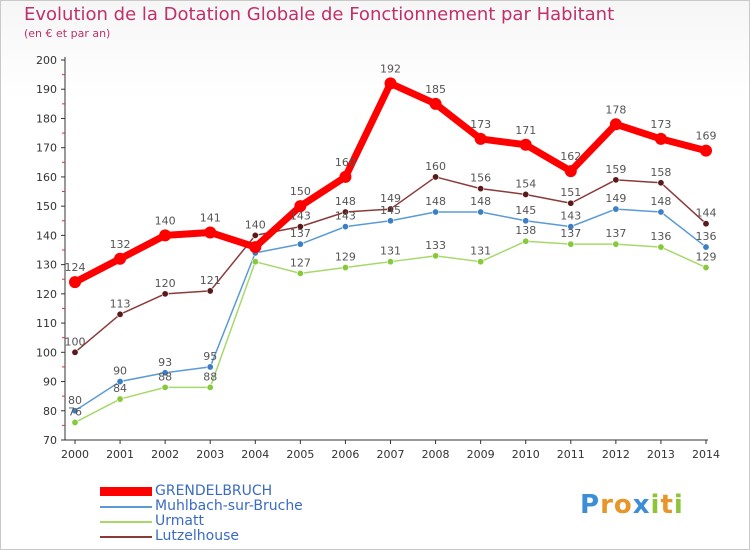 The height and width of the screenshot is (550, 750). What do you see at coordinates (46, 89) in the screenshot?
I see `y-tick-label: 190` at bounding box center [46, 89].